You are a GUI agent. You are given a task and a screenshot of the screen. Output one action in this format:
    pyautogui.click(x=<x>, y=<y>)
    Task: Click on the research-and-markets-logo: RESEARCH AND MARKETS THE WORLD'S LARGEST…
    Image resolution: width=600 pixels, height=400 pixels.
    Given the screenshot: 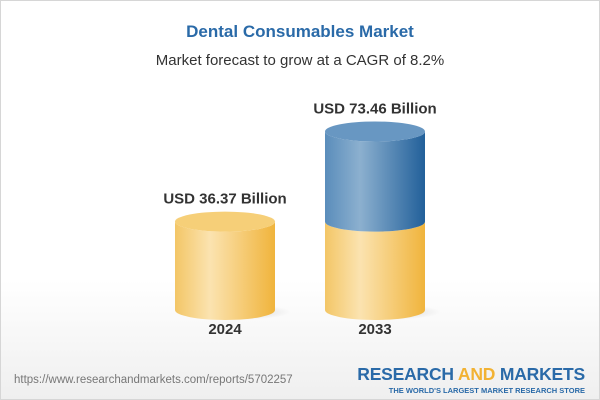 What is the action you would take?
    pyautogui.click(x=471, y=379)
    